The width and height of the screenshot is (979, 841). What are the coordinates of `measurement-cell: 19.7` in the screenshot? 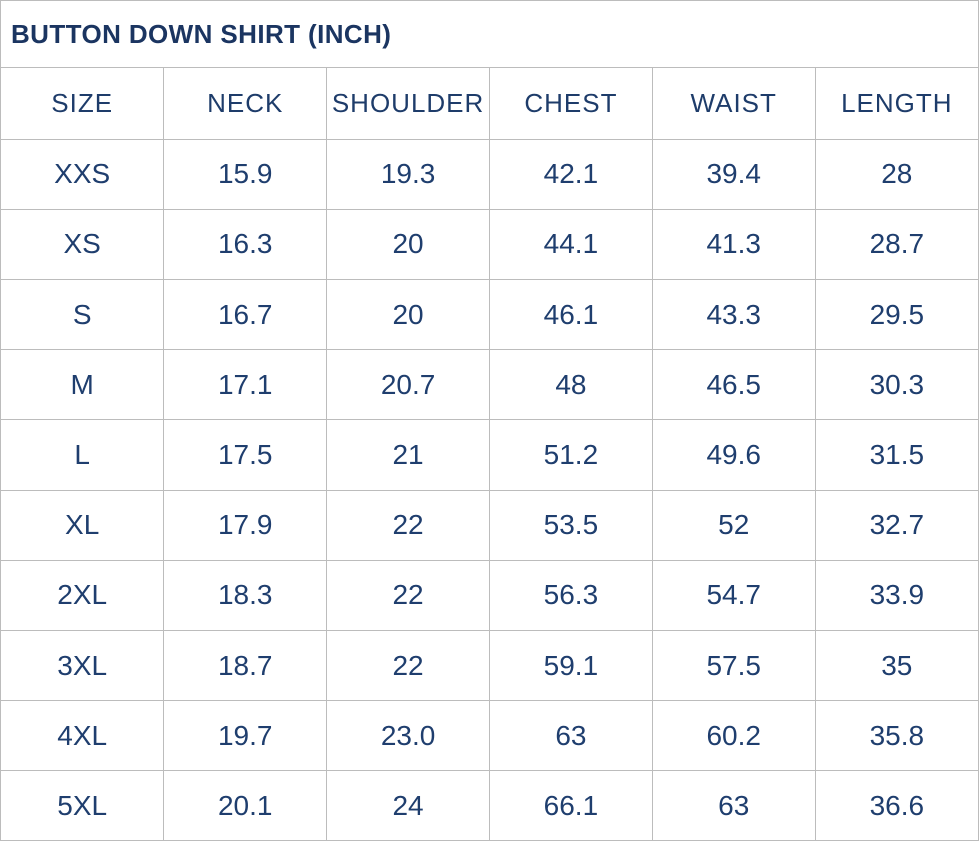 It's located at (245, 736).